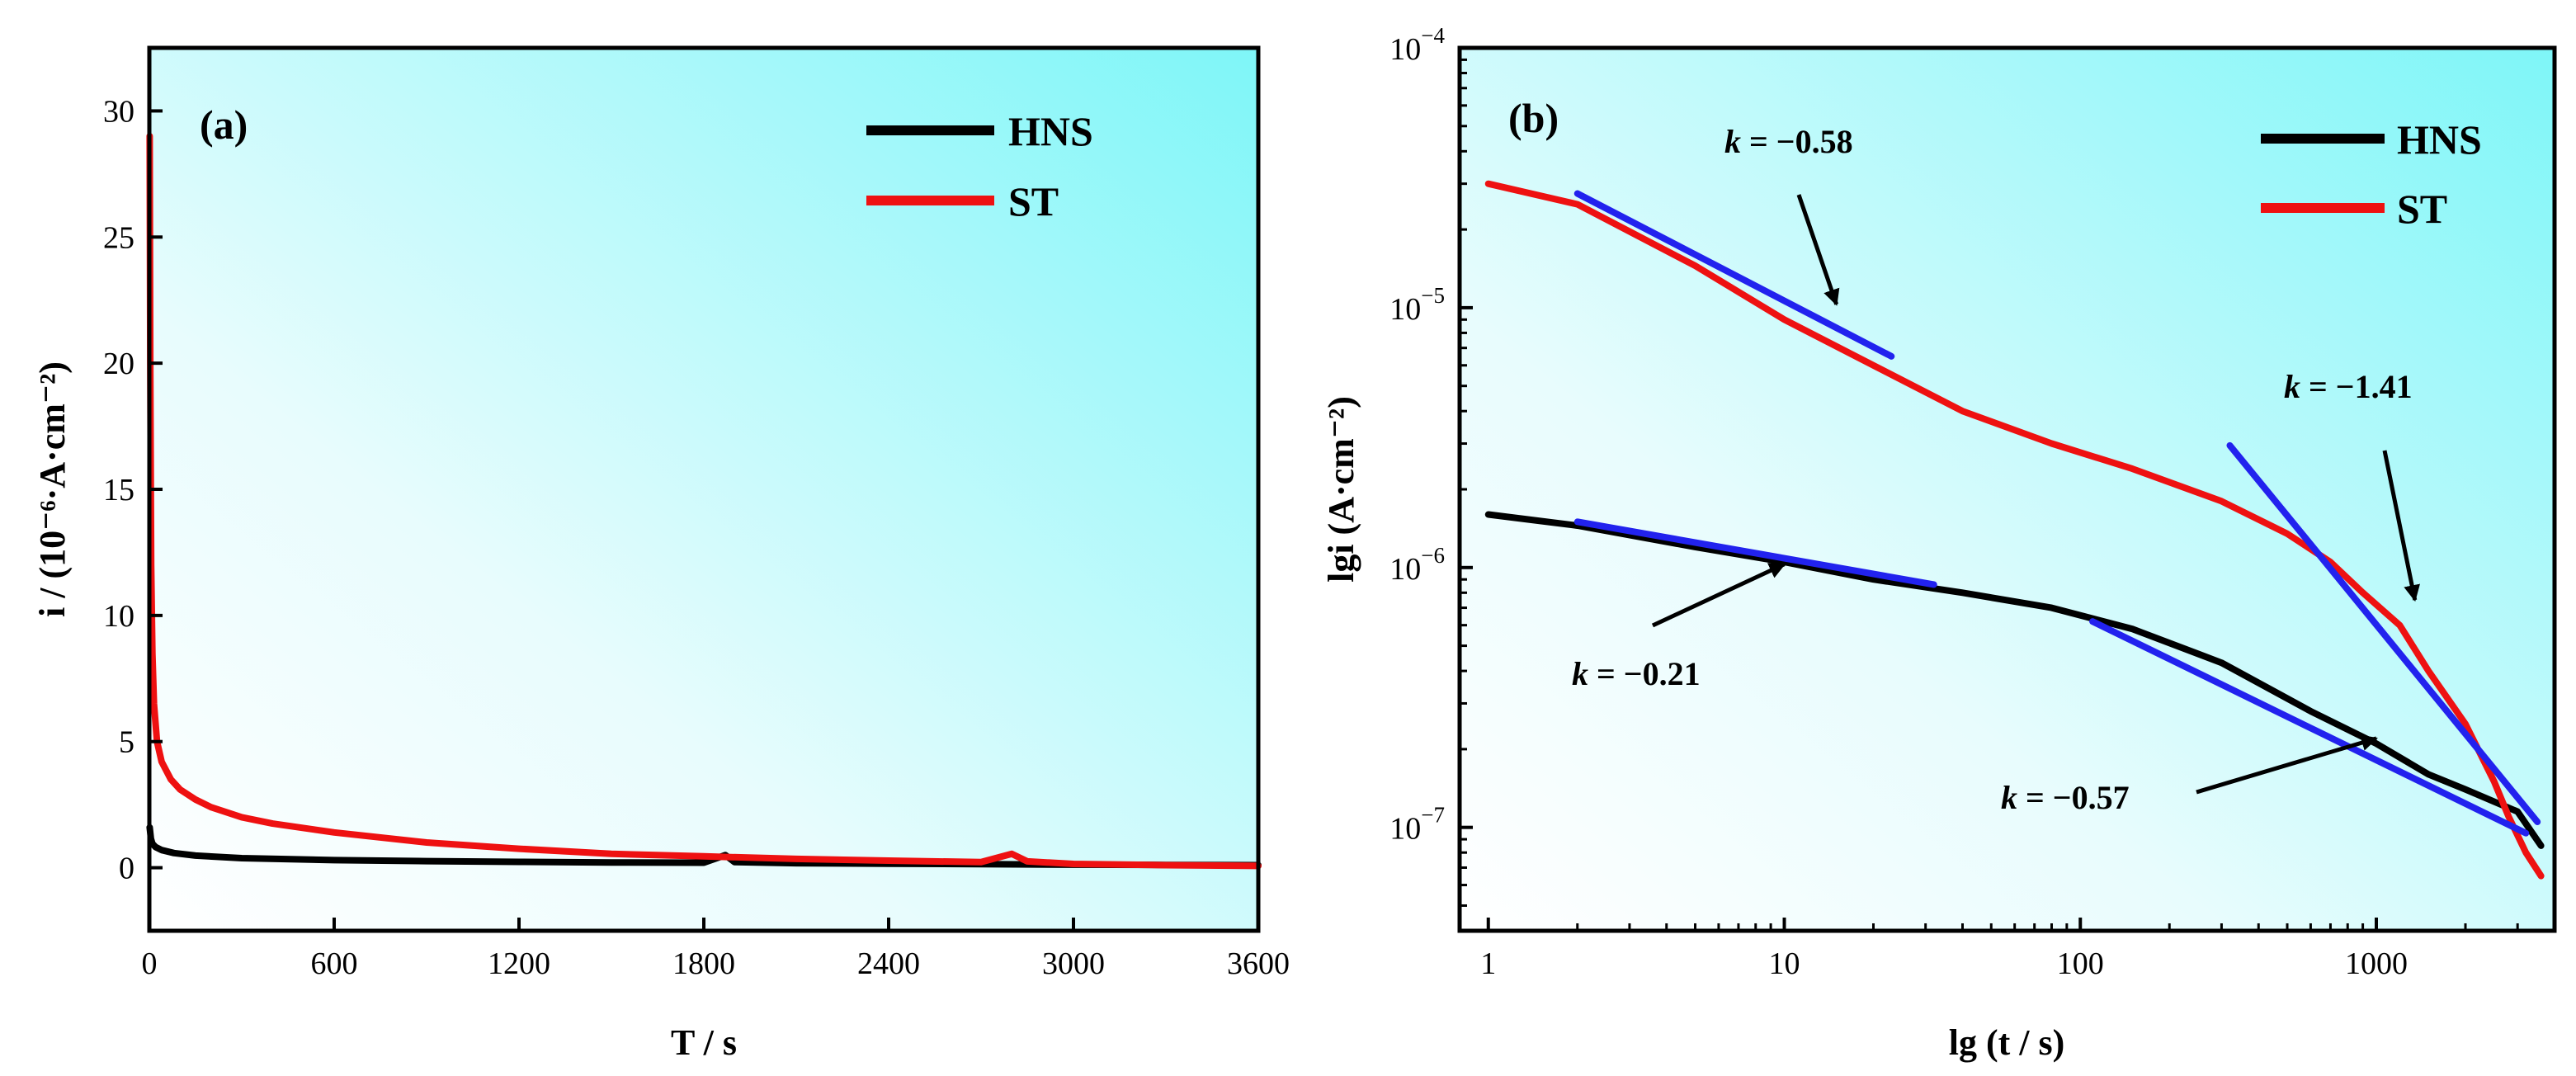  Describe the element at coordinates (979, 166) in the screenshot. I see `chart-a-legend: HNS ST` at that location.